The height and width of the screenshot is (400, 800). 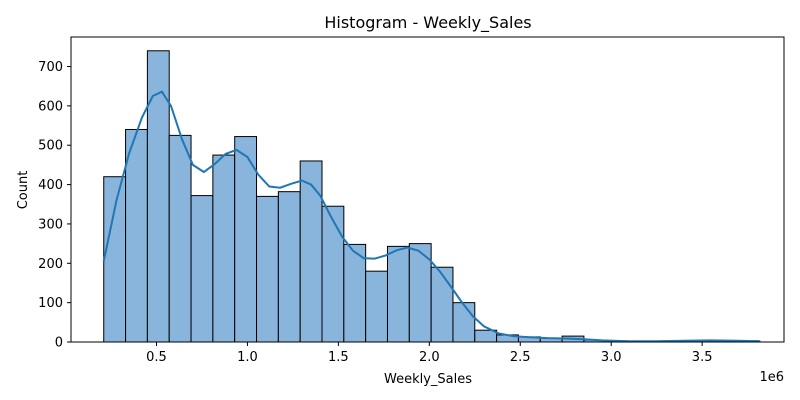 I want to click on chart-title: Histogram - Weekly_Sales, so click(x=427, y=23).